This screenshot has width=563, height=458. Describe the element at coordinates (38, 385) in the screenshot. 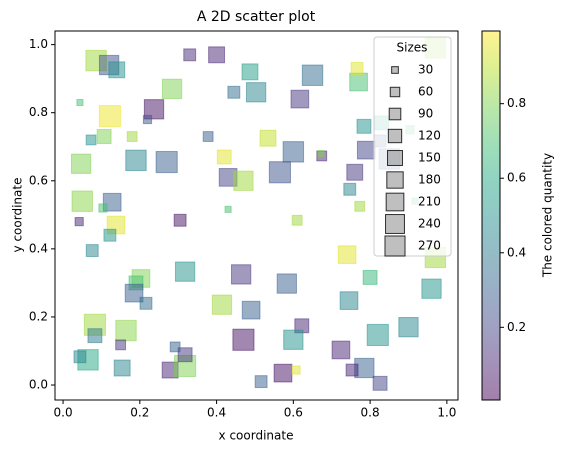

I see `y-tick-label: 0.0` at that location.